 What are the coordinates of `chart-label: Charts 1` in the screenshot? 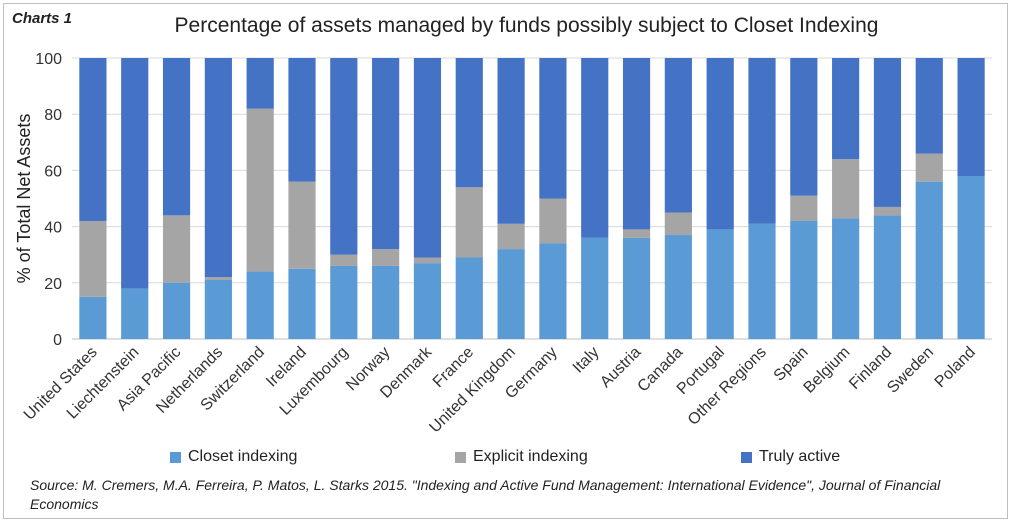 It's located at (42, 18).